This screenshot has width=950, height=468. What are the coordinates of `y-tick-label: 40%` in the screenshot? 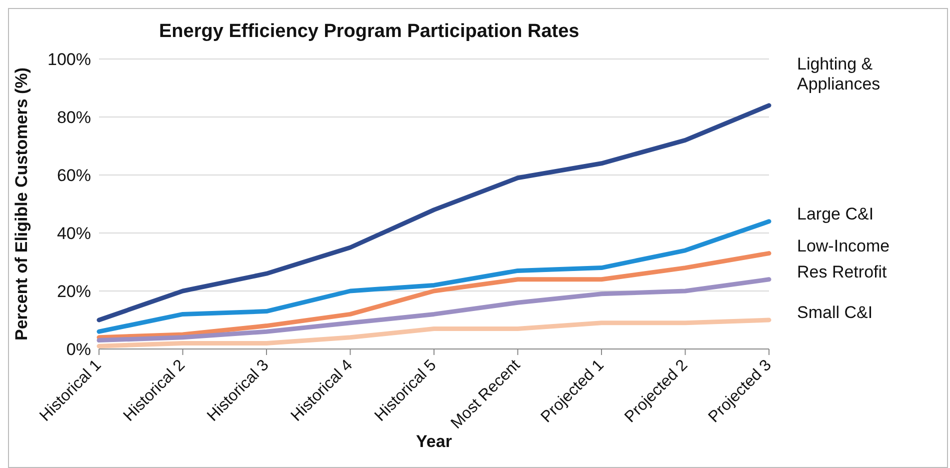 It's located at (73, 234).